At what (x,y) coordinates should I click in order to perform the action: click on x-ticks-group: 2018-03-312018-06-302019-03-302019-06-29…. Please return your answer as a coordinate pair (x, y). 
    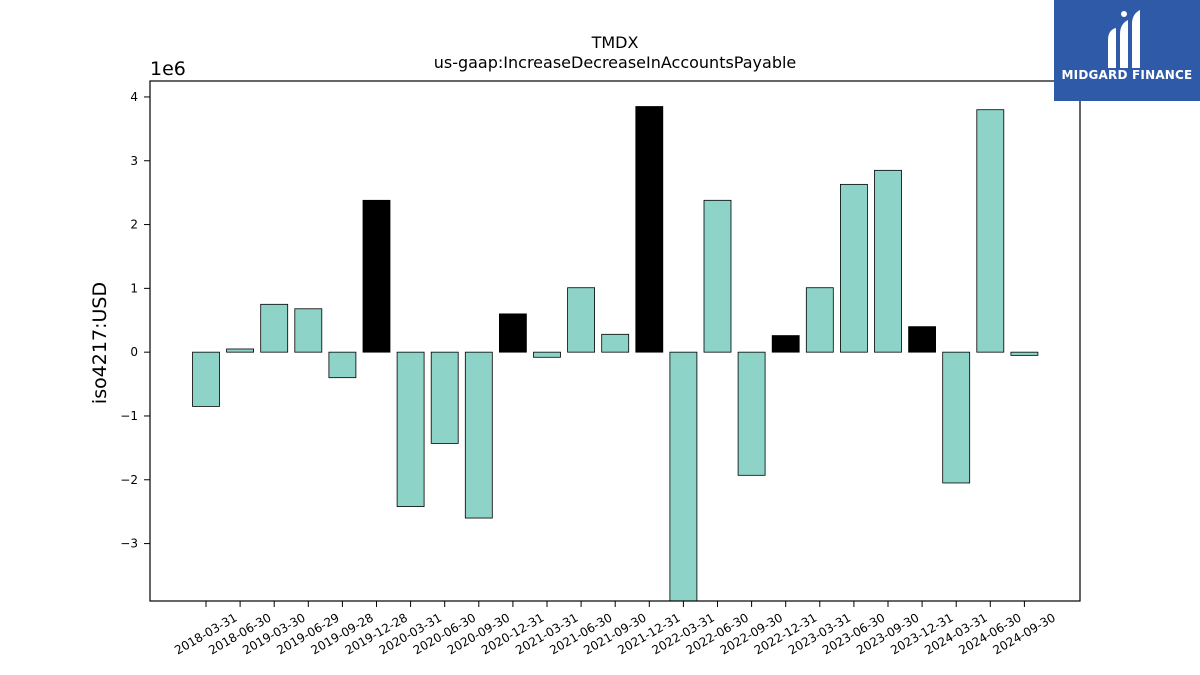
    Looking at the image, I should click on (615, 629).